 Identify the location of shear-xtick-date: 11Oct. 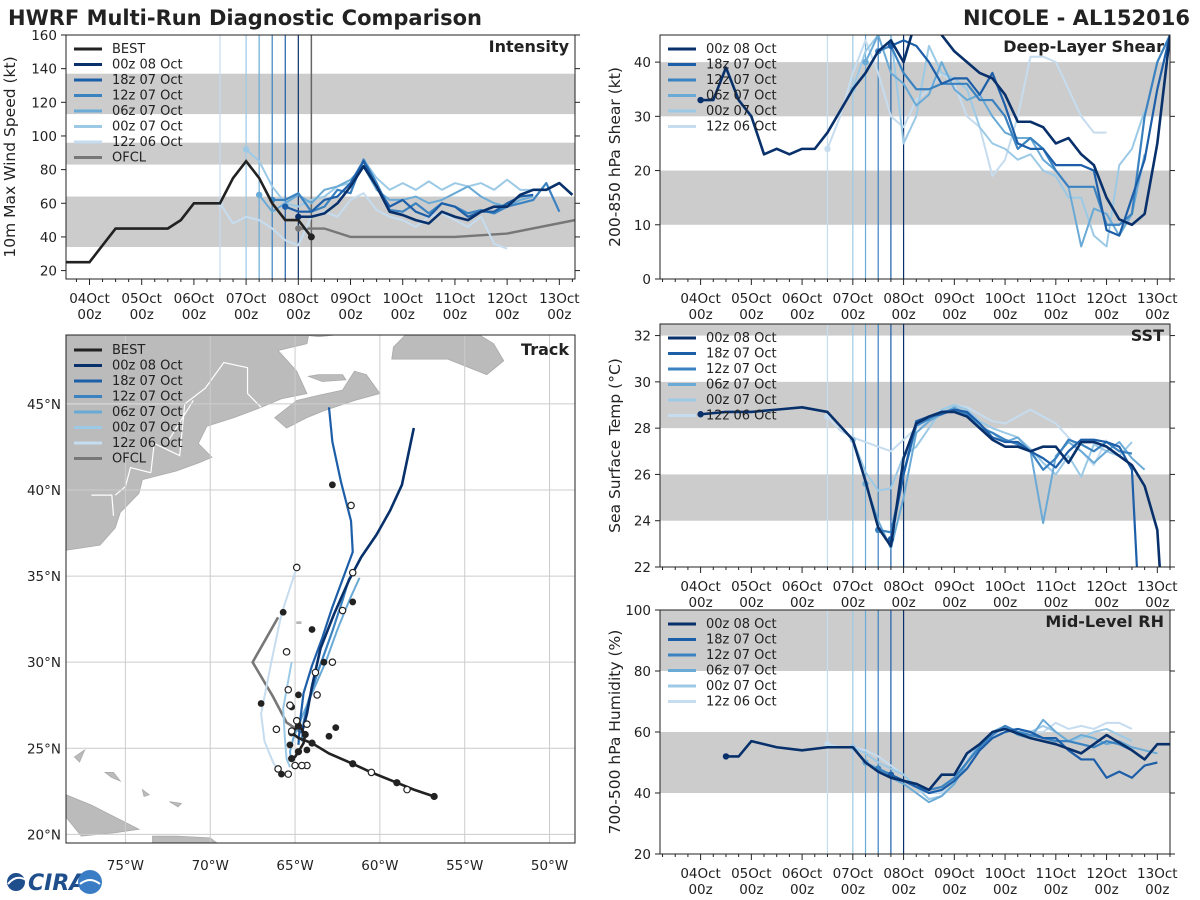
(1056, 299).